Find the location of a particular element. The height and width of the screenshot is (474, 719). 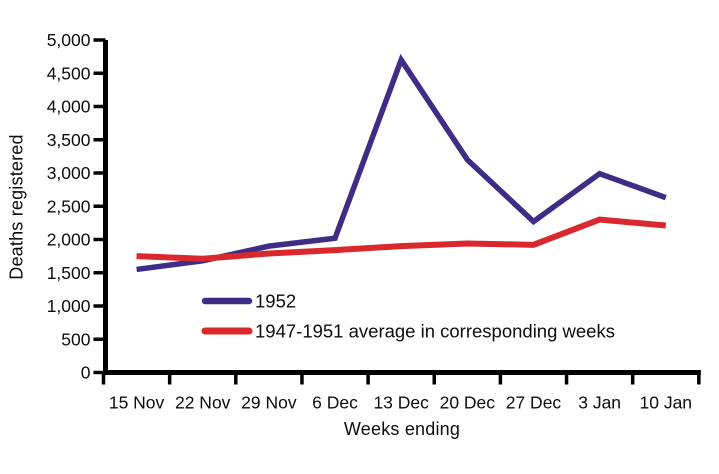

x-axis-title: Weeks ending is located at coordinates (402, 429).